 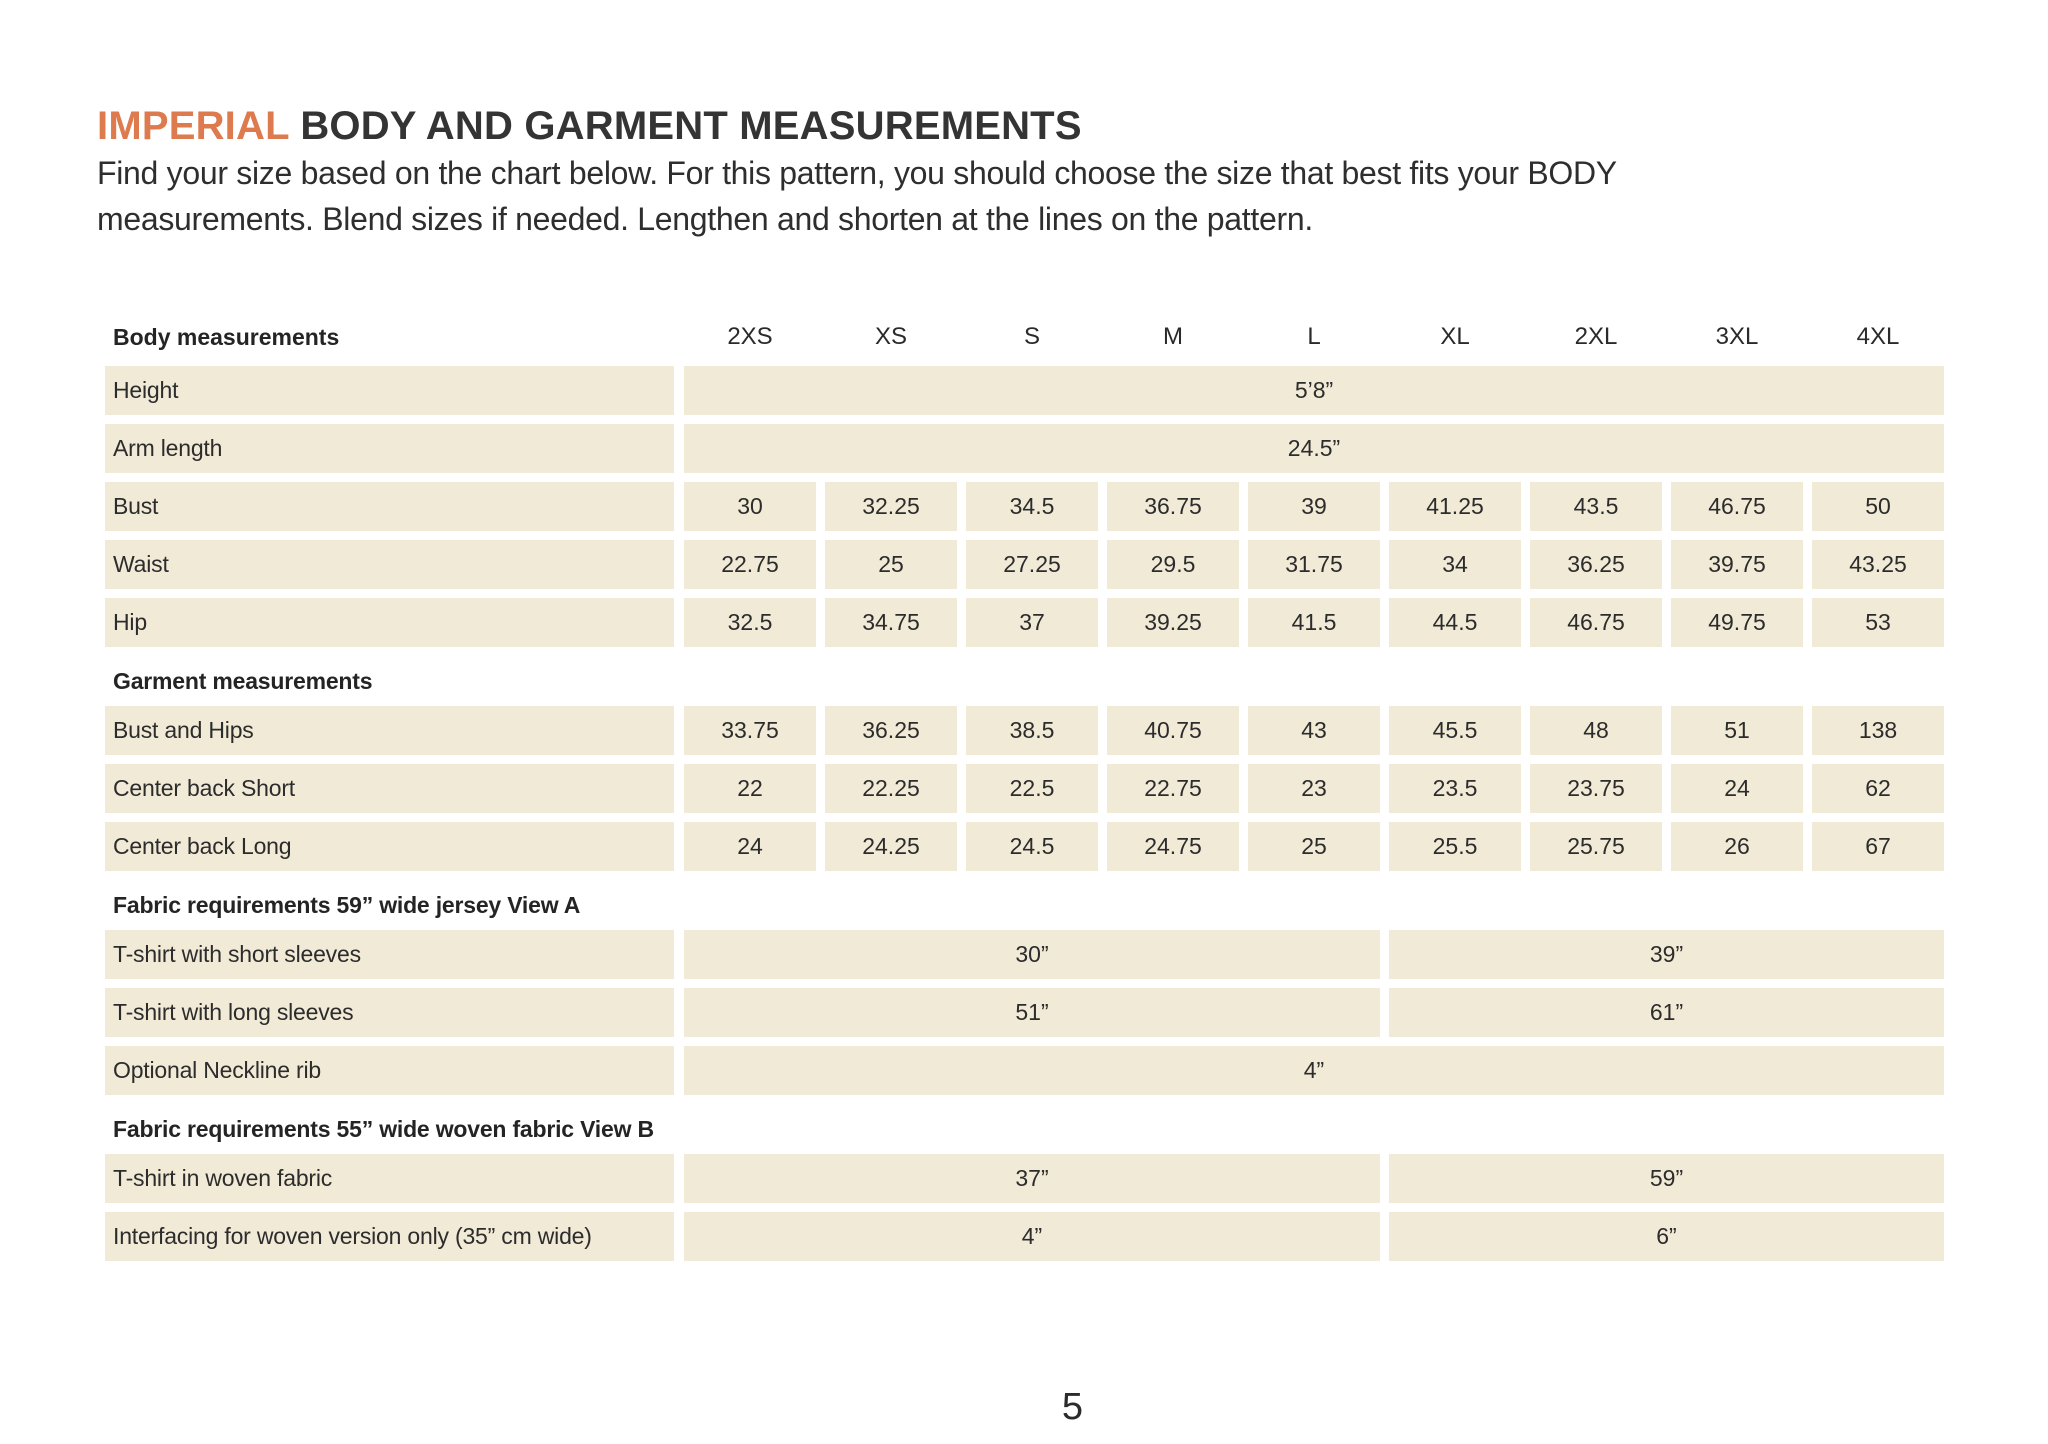 I want to click on value-cell: 37, so click(x=1032, y=622).